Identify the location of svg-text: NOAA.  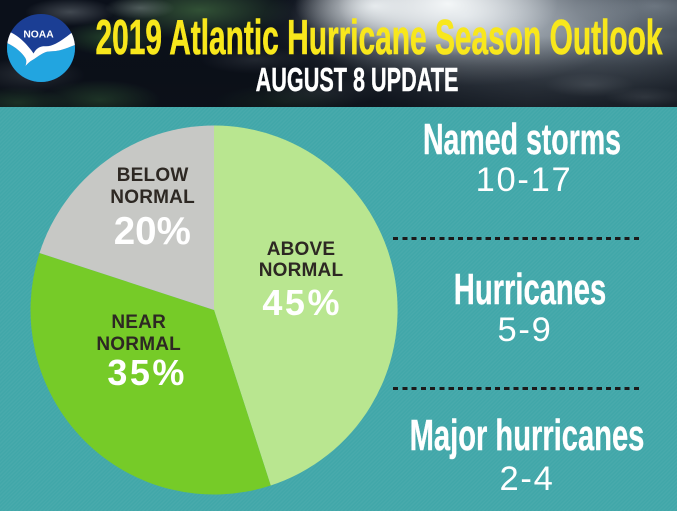
(39, 35).